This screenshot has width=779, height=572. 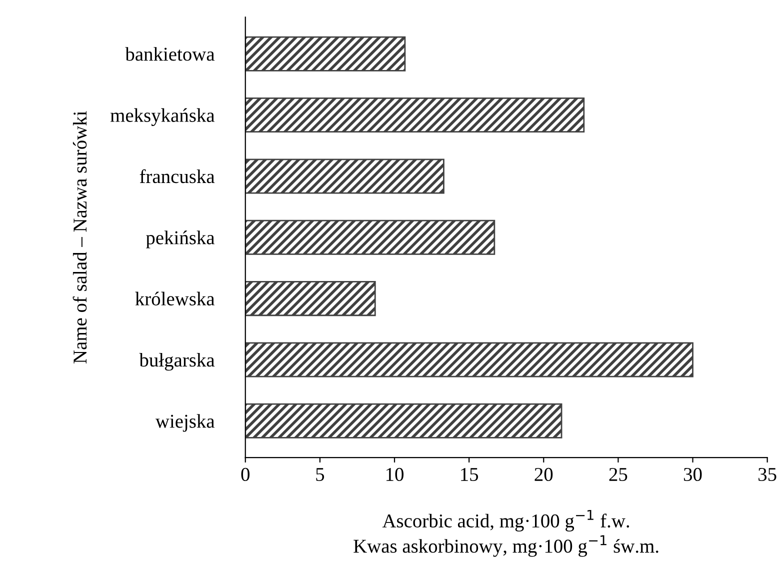 I want to click on x-tick-label: 30, so click(x=693, y=475).